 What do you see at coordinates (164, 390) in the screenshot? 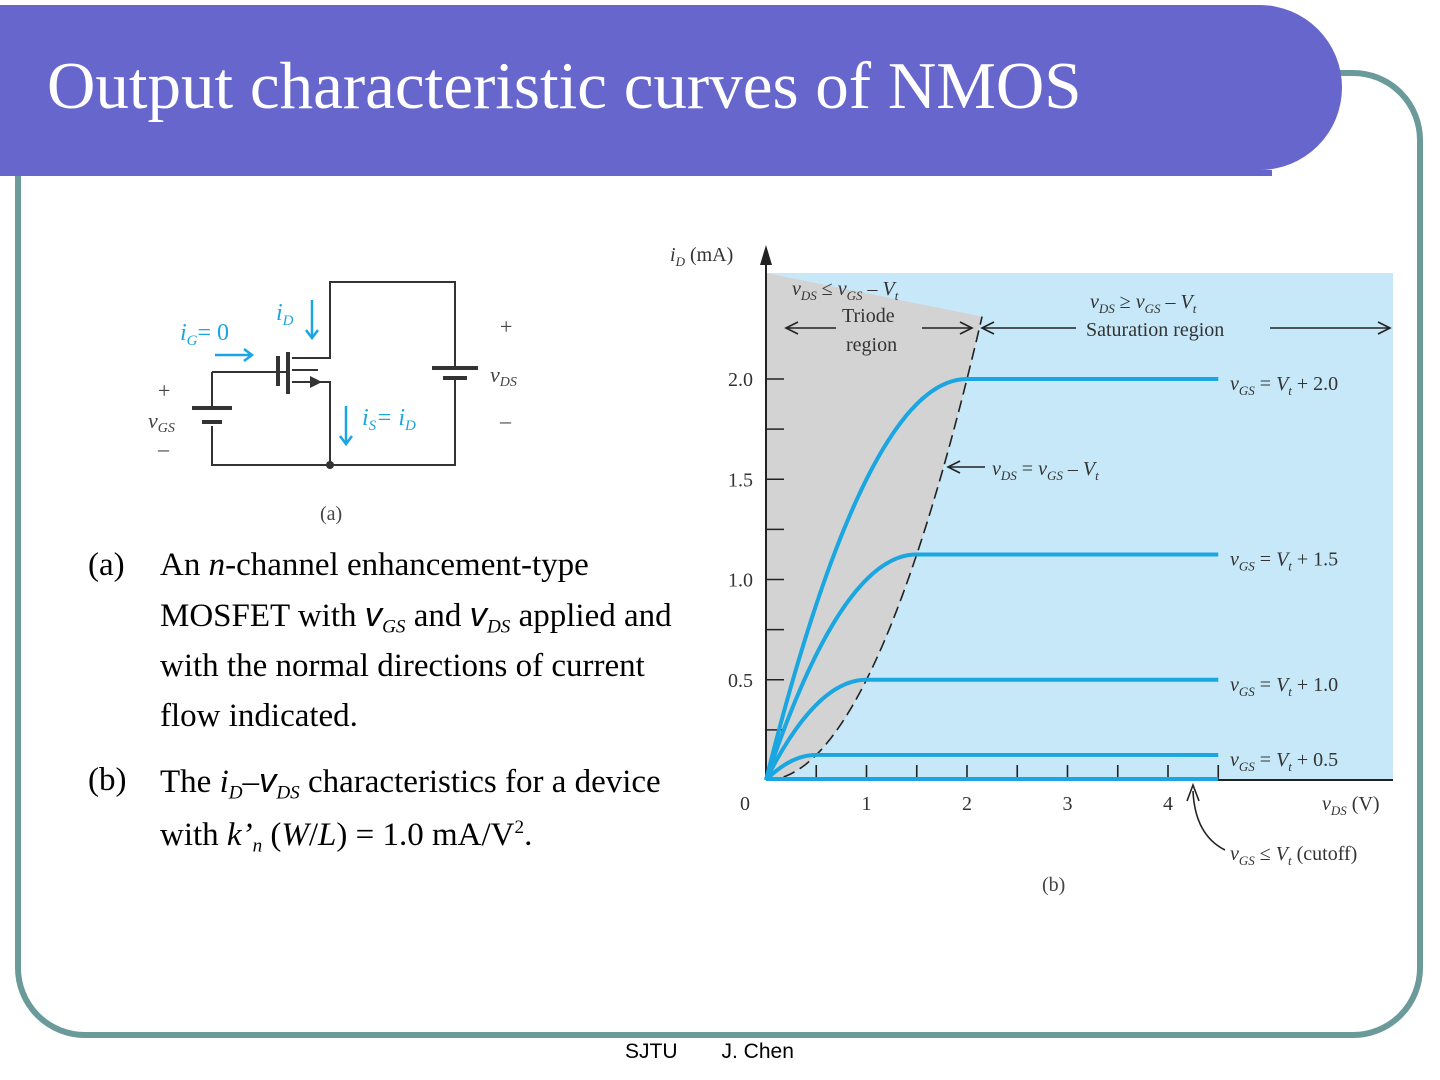
I see `vgs-plus: +` at bounding box center [164, 390].